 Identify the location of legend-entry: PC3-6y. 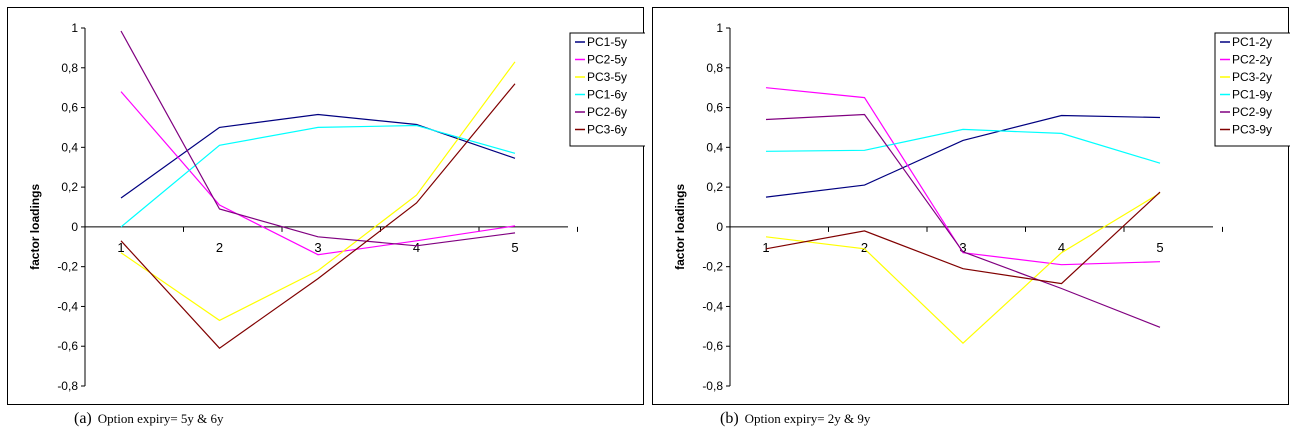
(607, 130).